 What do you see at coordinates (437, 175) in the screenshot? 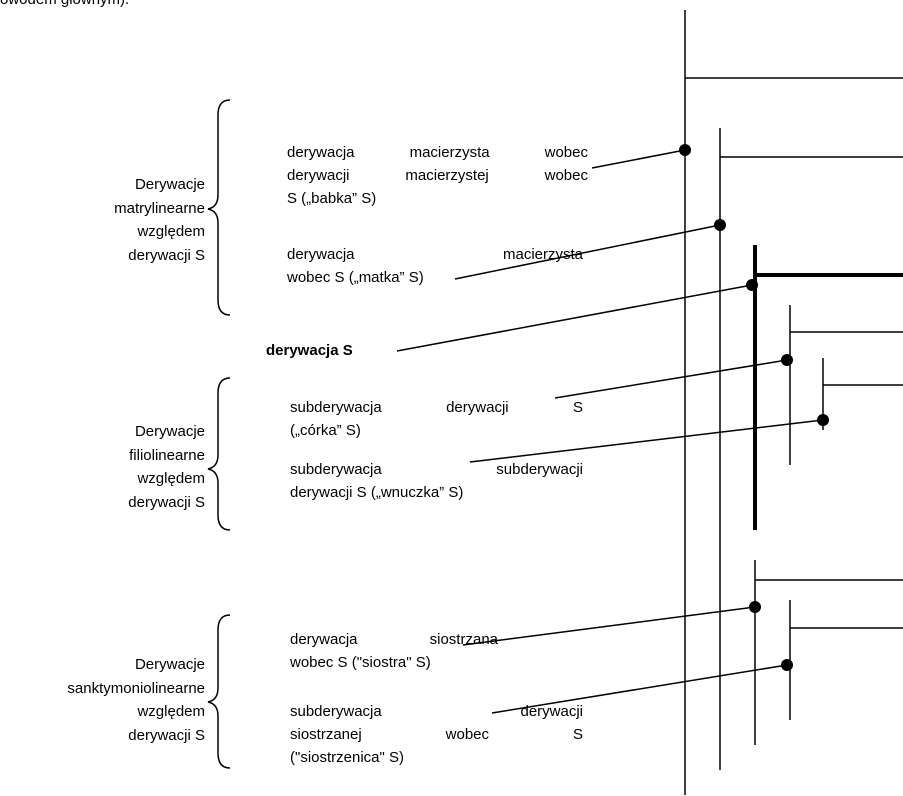
I see `item-line: derywacji macierzystej wobec` at bounding box center [437, 175].